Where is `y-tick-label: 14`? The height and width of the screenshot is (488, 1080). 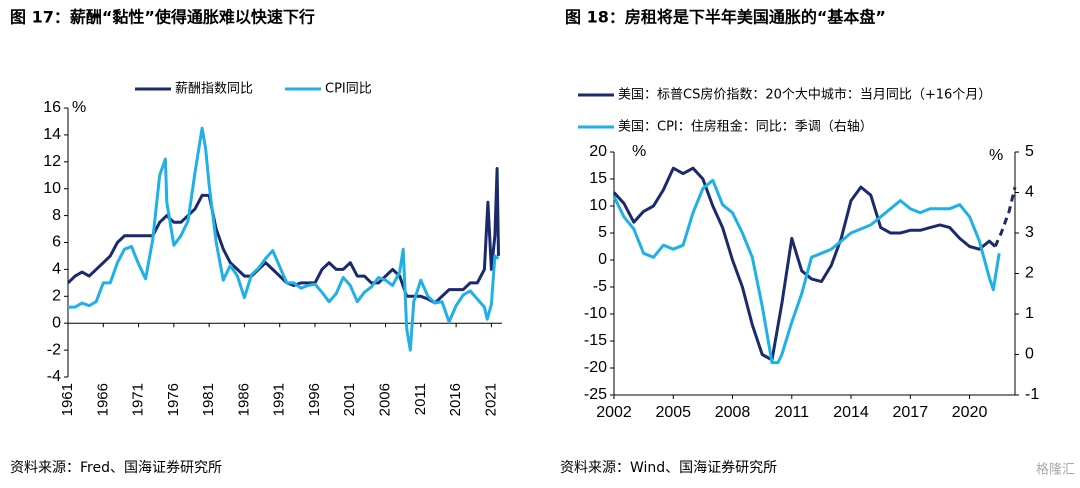 y-tick-label: 14 is located at coordinates (52, 134).